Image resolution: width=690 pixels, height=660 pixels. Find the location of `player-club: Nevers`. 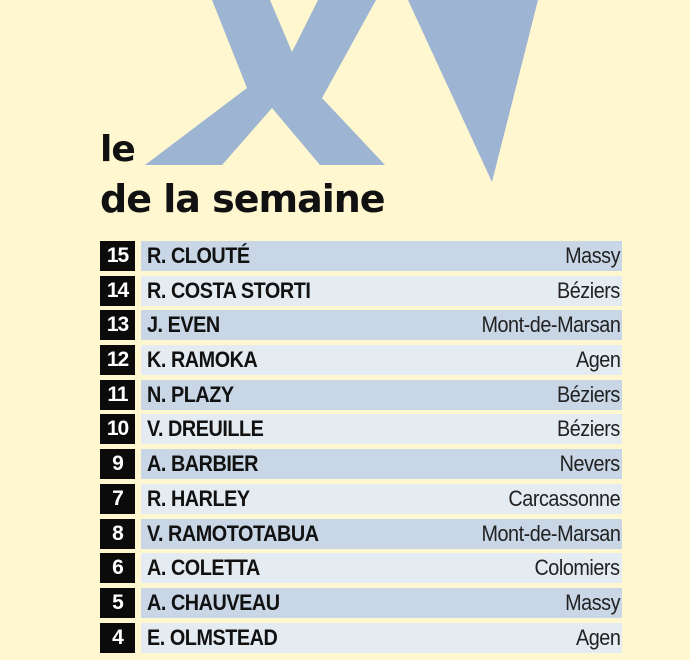

player-club: Nevers is located at coordinates (589, 464).